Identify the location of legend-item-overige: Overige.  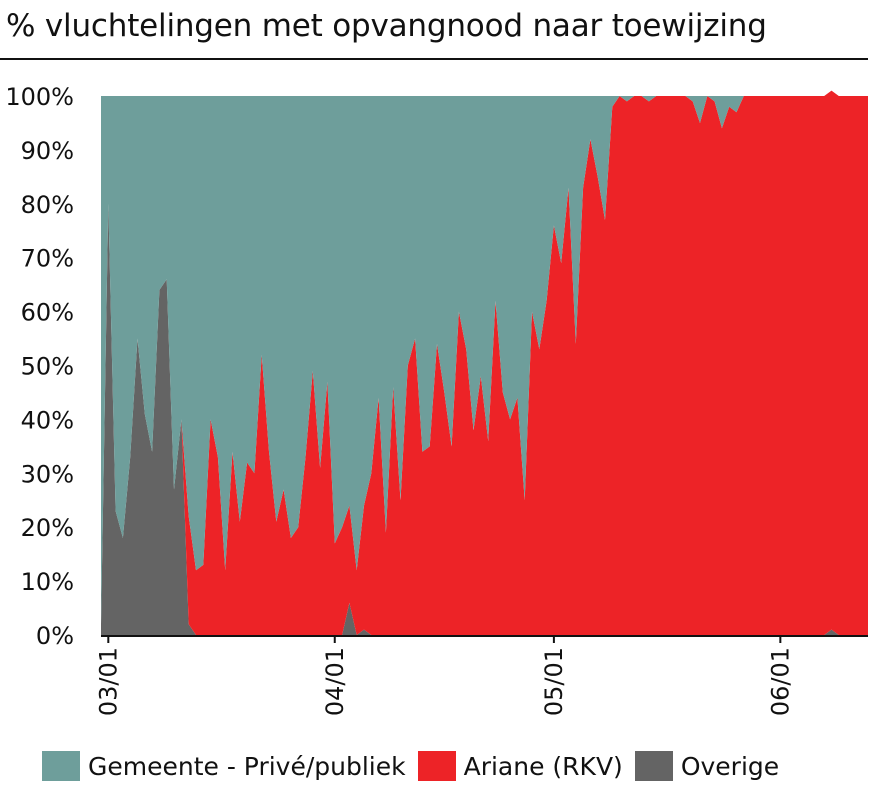
(707, 766).